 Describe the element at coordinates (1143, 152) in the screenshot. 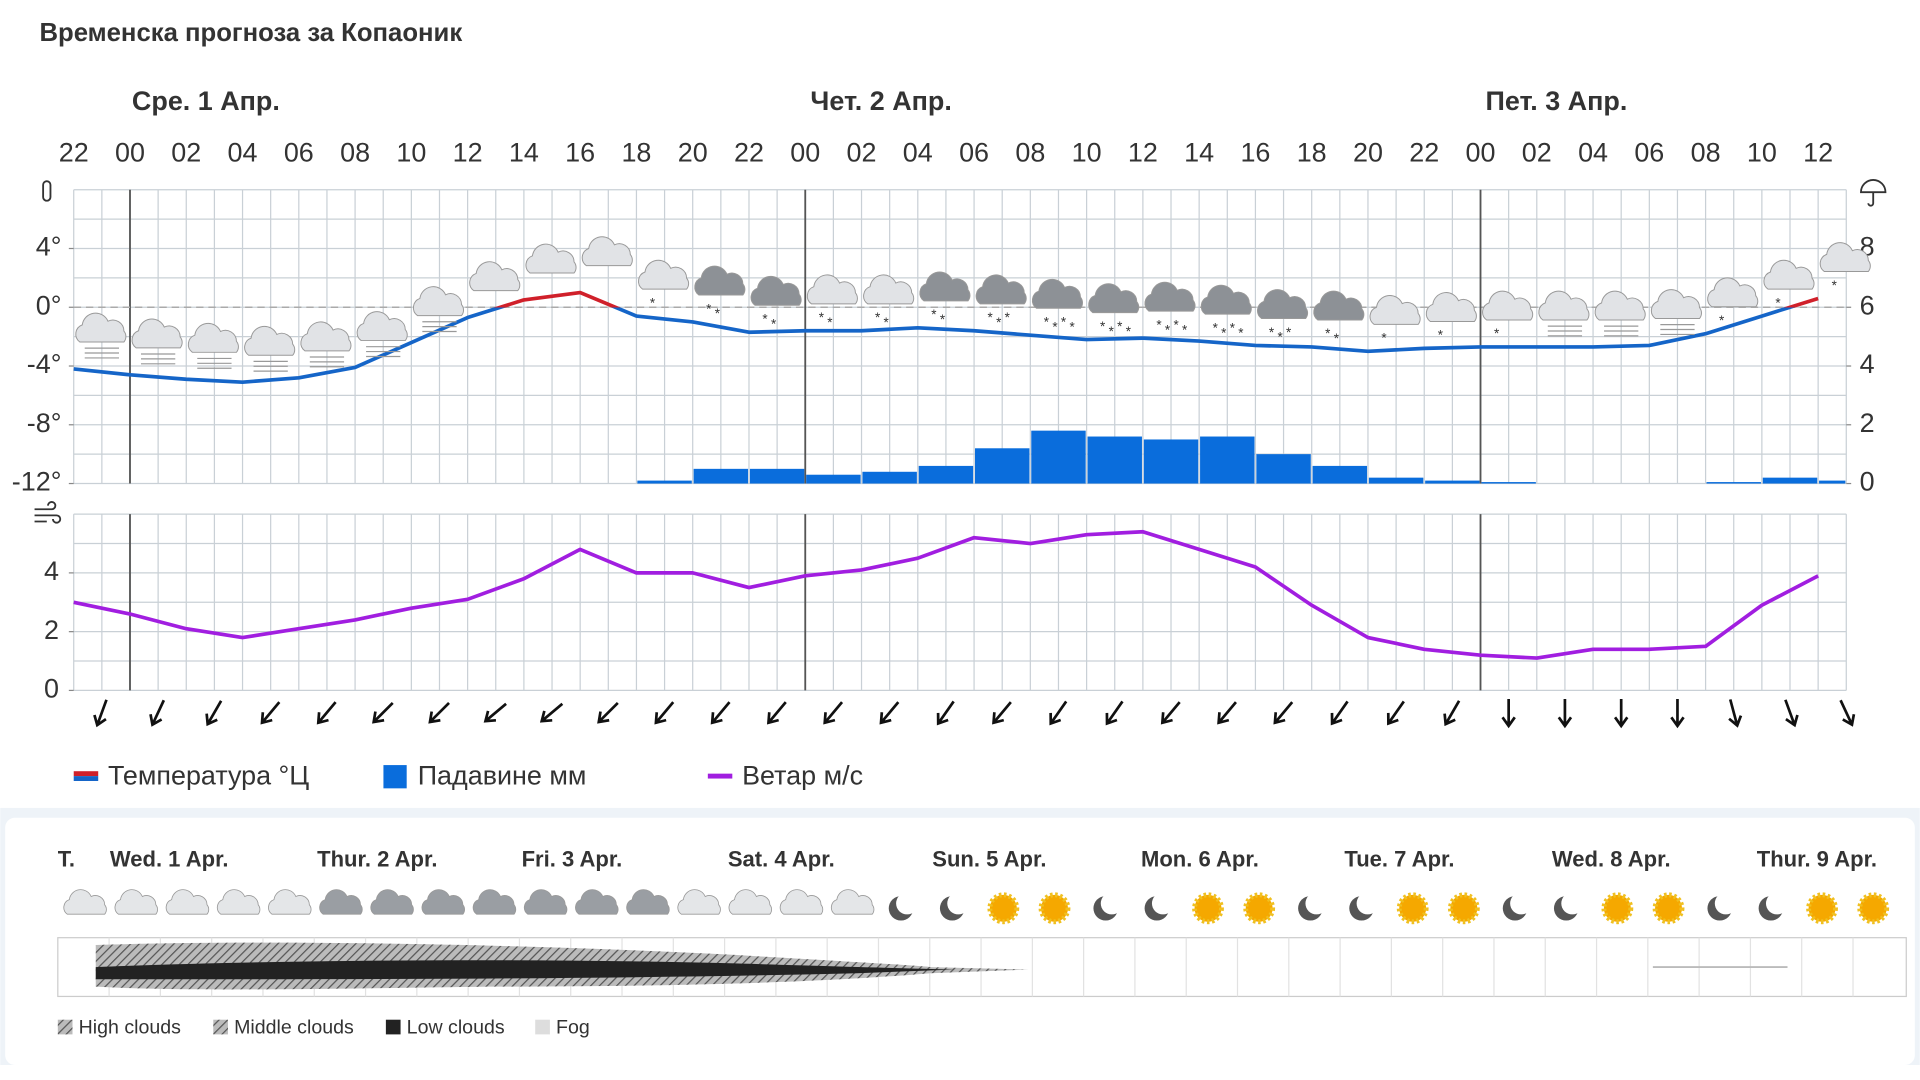

I see `x-tick-label: 12` at that location.